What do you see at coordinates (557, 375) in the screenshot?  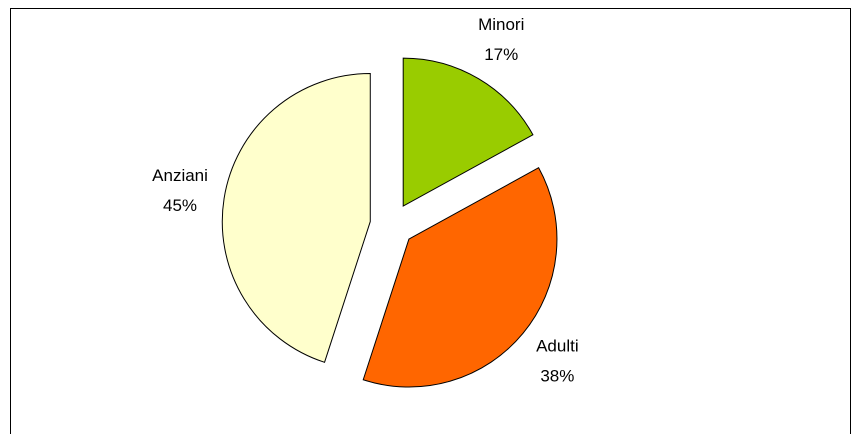 I see `slice-value-label: 38%` at bounding box center [557, 375].